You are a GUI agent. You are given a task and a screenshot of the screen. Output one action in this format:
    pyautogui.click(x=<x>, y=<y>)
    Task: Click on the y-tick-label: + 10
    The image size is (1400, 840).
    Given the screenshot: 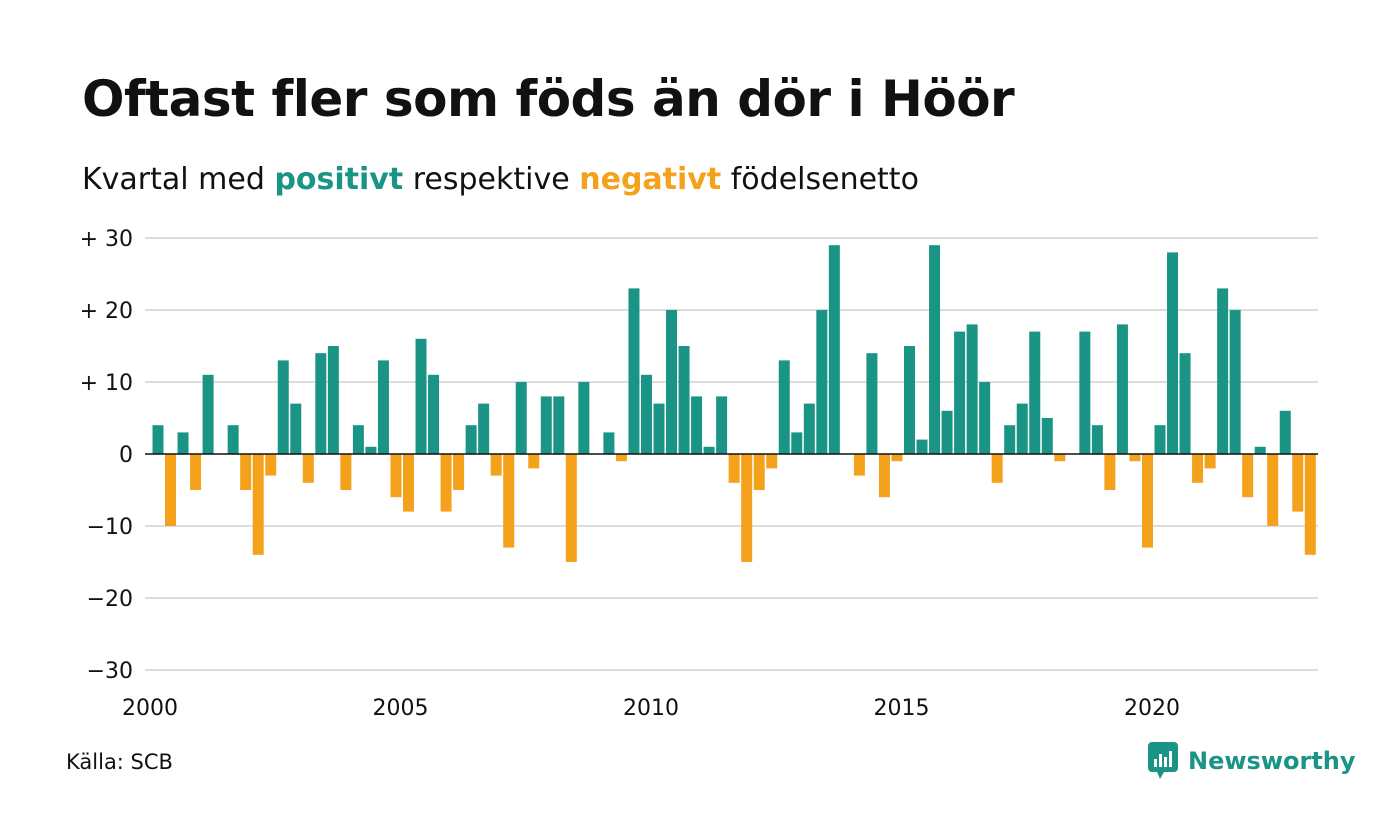 What is the action you would take?
    pyautogui.click(x=106, y=383)
    